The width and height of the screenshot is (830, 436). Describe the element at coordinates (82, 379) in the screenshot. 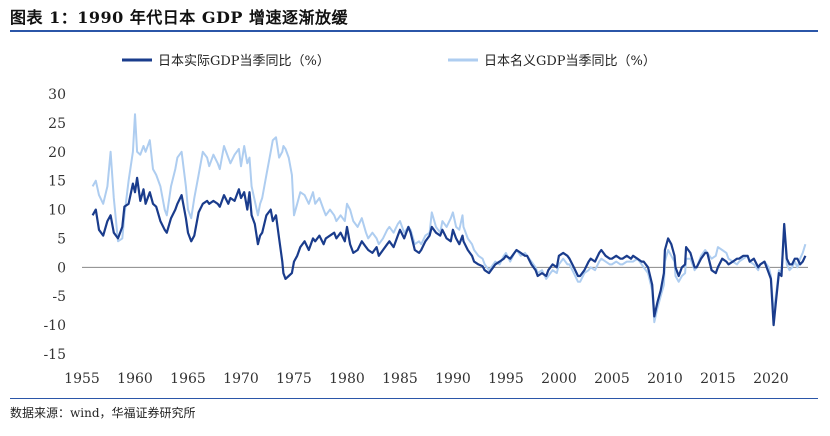

I see `x-tick-label: 1955` at that location.